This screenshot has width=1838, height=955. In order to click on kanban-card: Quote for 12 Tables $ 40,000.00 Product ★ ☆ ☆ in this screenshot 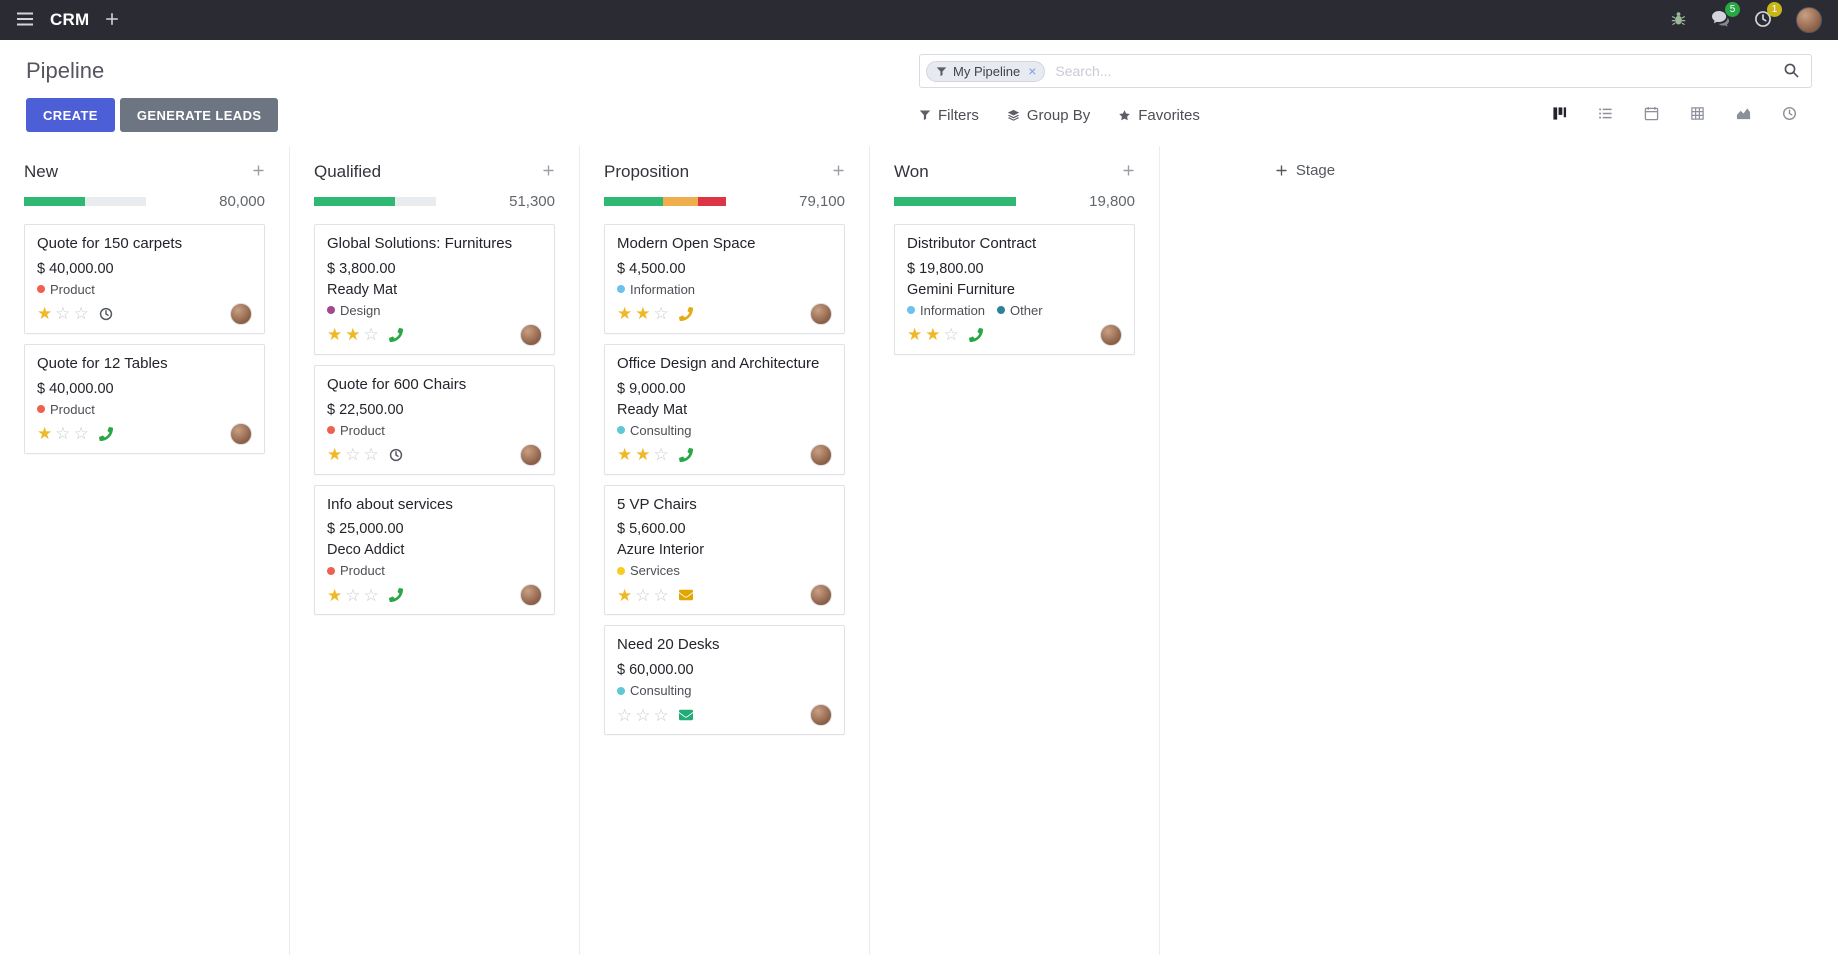, I will do `click(144, 398)`.